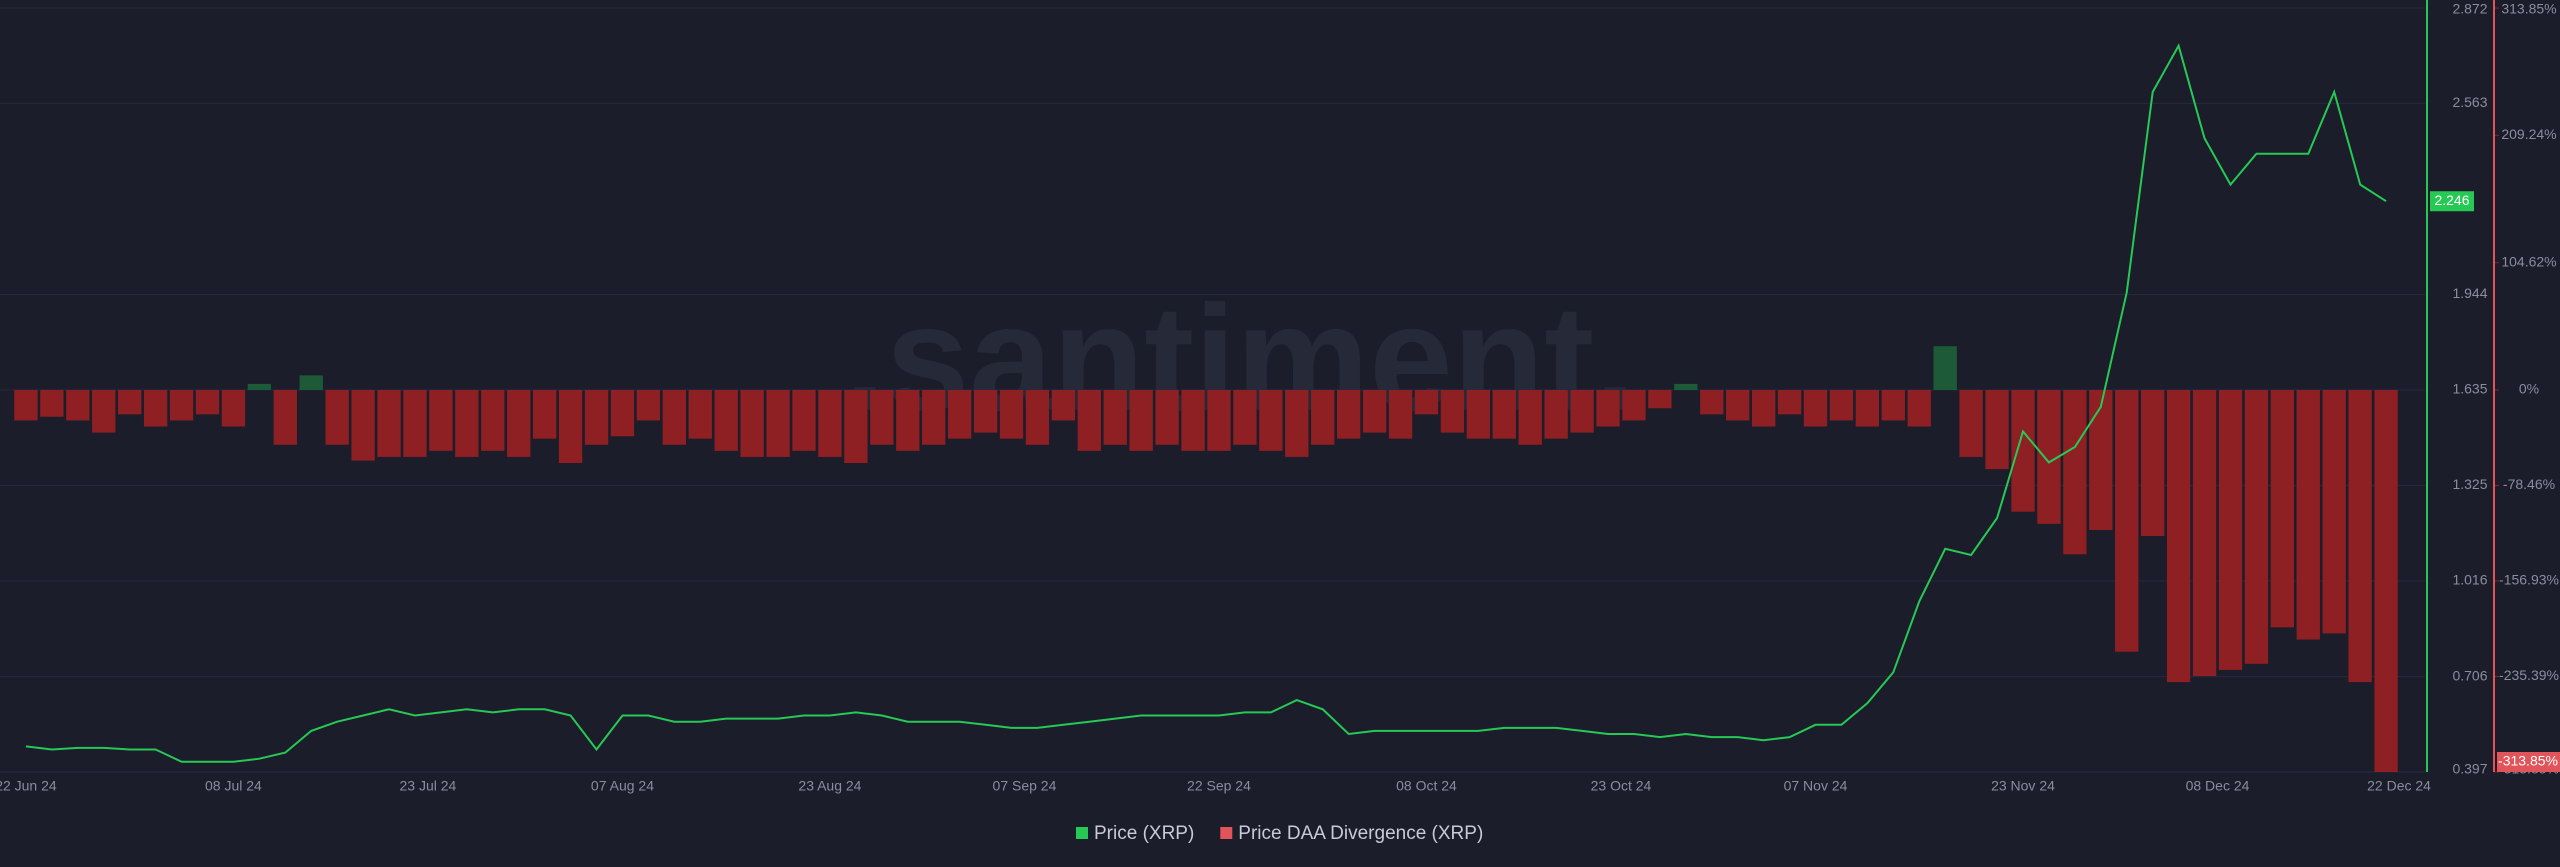 This screenshot has width=2560, height=867. What do you see at coordinates (2023, 786) in the screenshot?
I see `x-tick-label: 23 Nov 24` at bounding box center [2023, 786].